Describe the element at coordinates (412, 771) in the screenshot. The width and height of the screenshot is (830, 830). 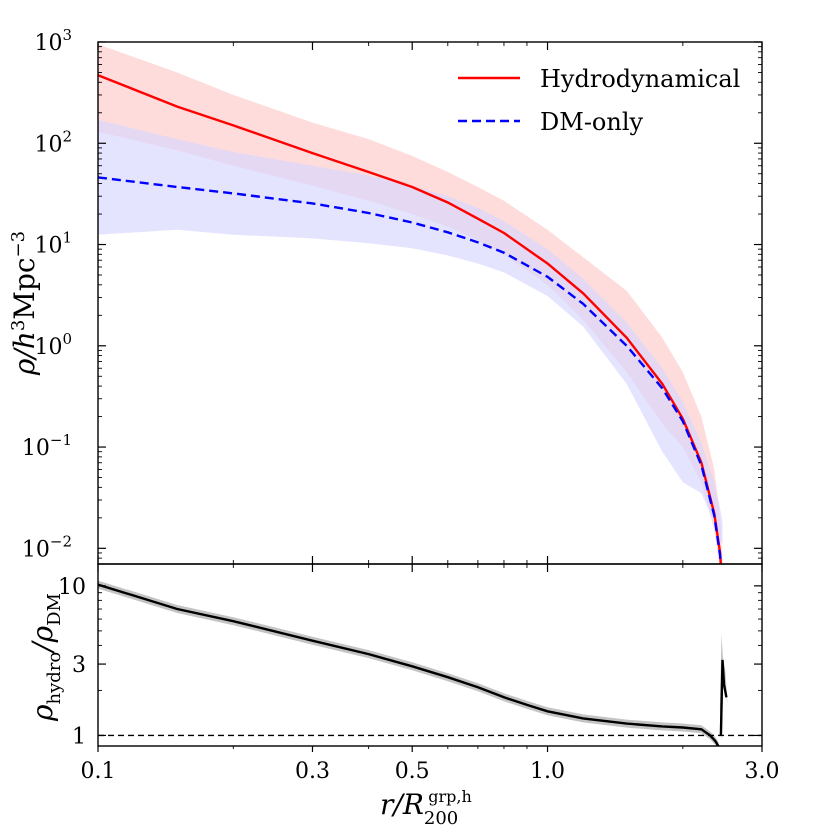
I see `x-tick-label: 0.5` at that location.